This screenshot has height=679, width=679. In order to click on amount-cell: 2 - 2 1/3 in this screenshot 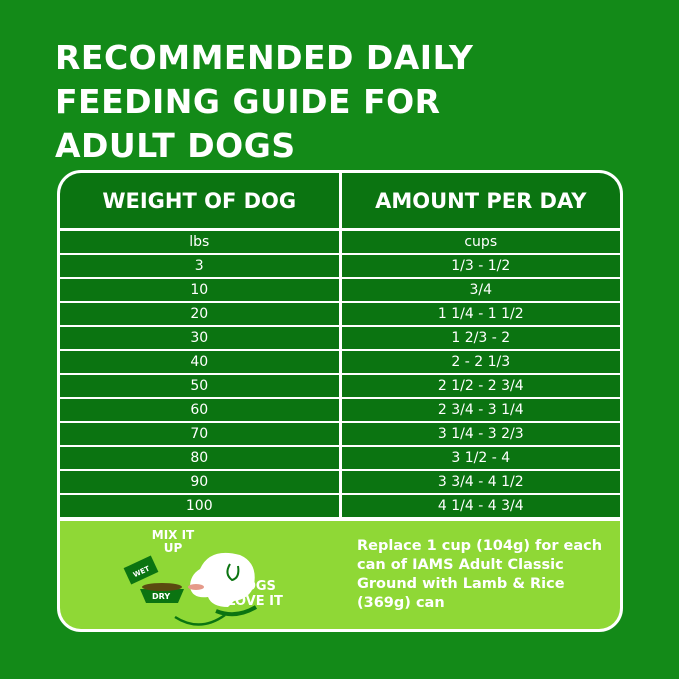, I will do `click(481, 361)`.